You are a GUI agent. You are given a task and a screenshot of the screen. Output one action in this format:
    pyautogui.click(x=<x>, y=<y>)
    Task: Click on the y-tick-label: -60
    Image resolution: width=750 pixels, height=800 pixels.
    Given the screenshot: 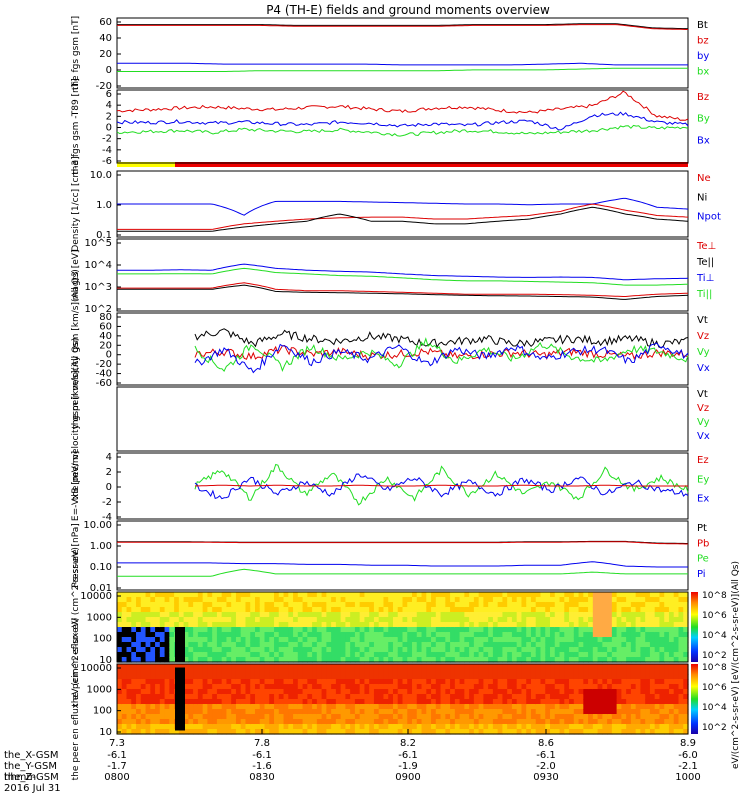 What is the action you would take?
    pyautogui.click(x=104, y=383)
    